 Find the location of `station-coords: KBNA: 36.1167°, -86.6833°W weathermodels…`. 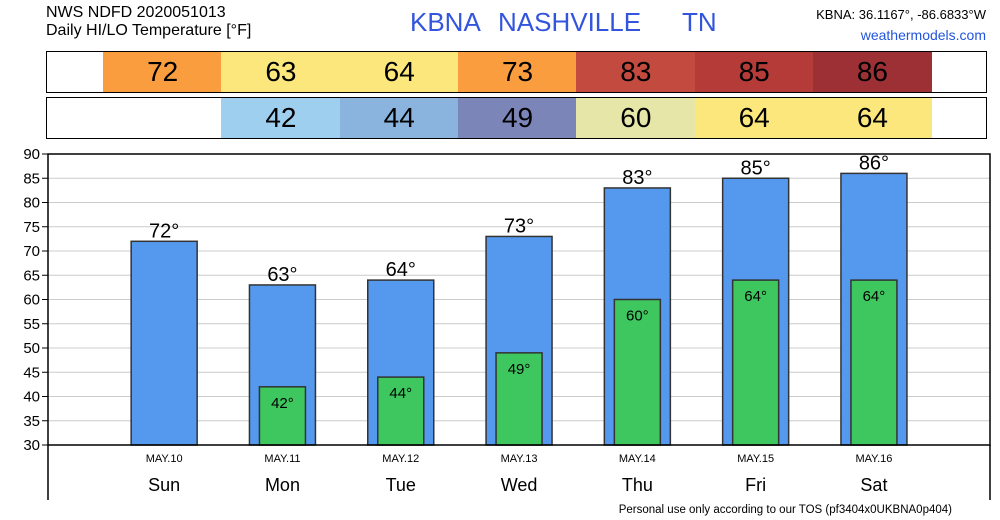

station-coords: KBNA: 36.1167°, -86.6833°W weathermodels… is located at coordinates (901, 25).